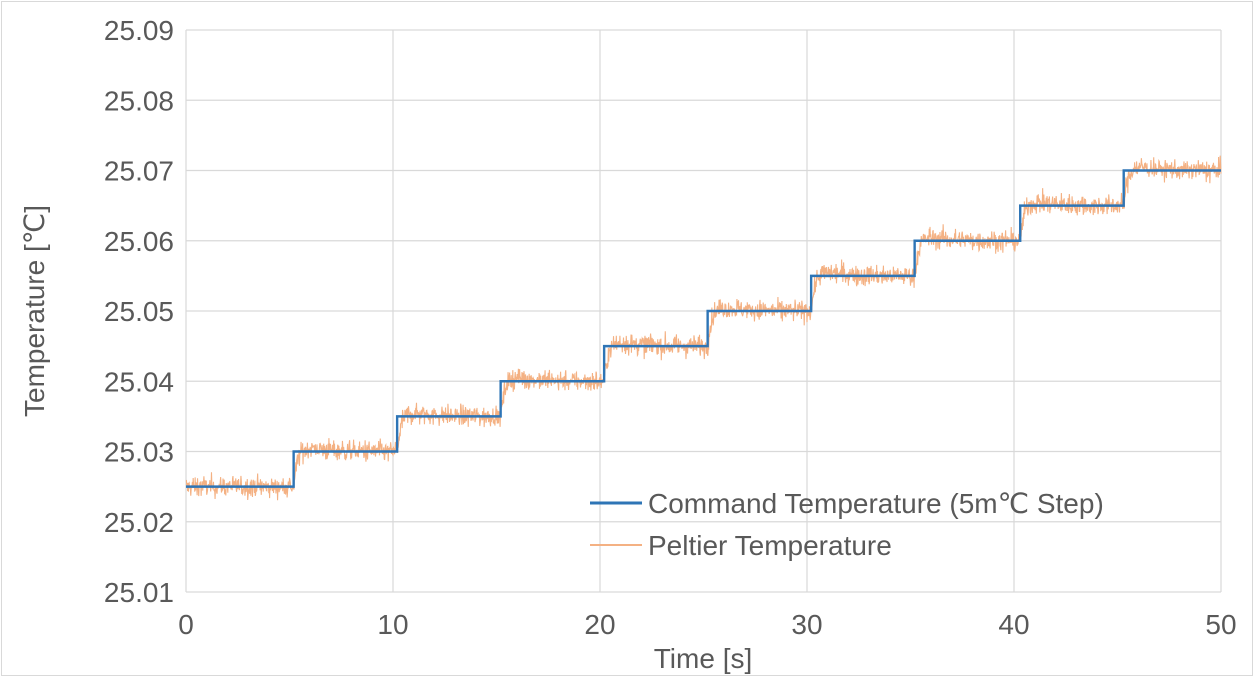  Describe the element at coordinates (139, 241) in the screenshot. I see `y-tick-label: 25.06` at that location.